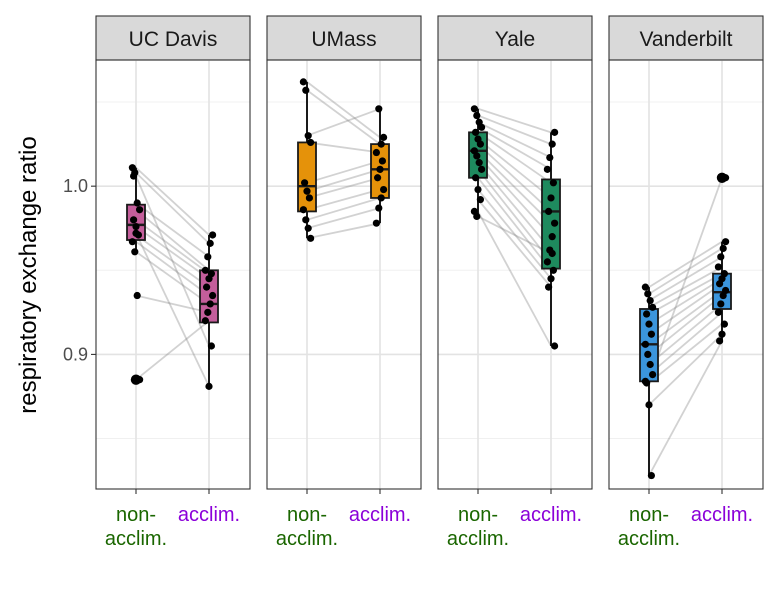 The image size is (778, 600). I want to click on panel-border, so click(173, 274).